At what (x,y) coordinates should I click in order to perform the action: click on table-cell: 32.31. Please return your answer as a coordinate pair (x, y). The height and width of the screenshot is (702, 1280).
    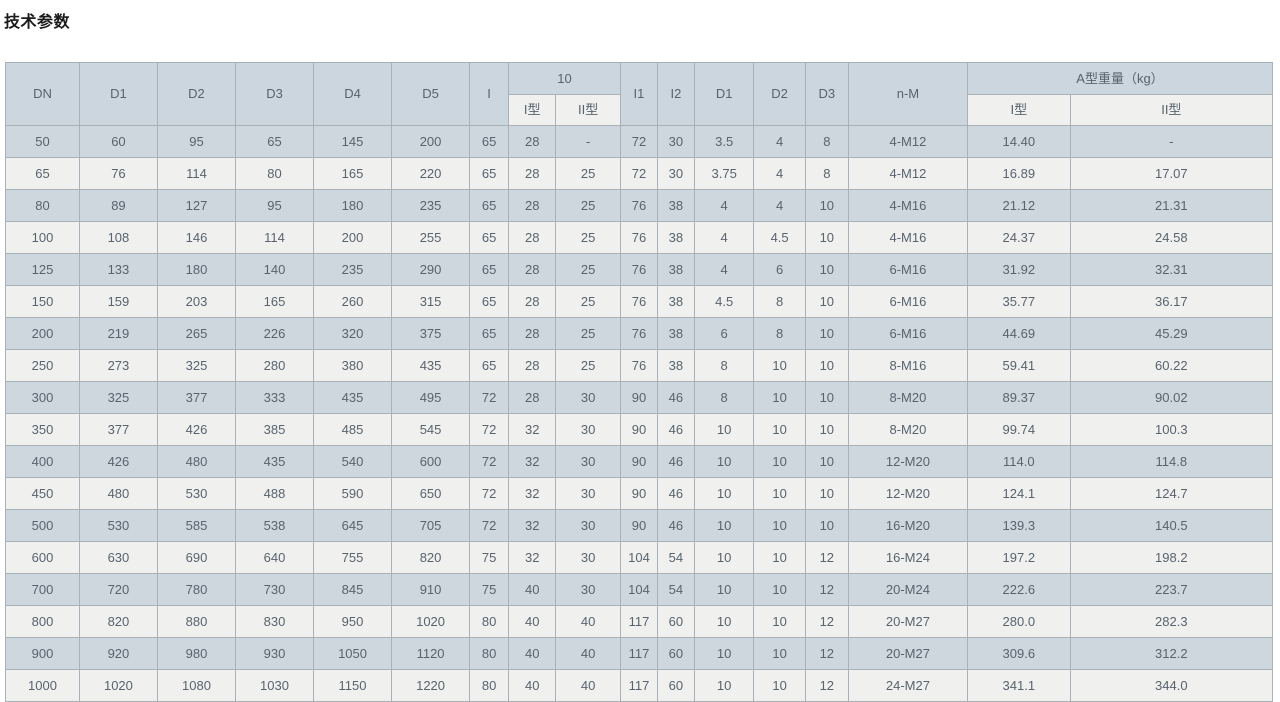
    Looking at the image, I should click on (1171, 269).